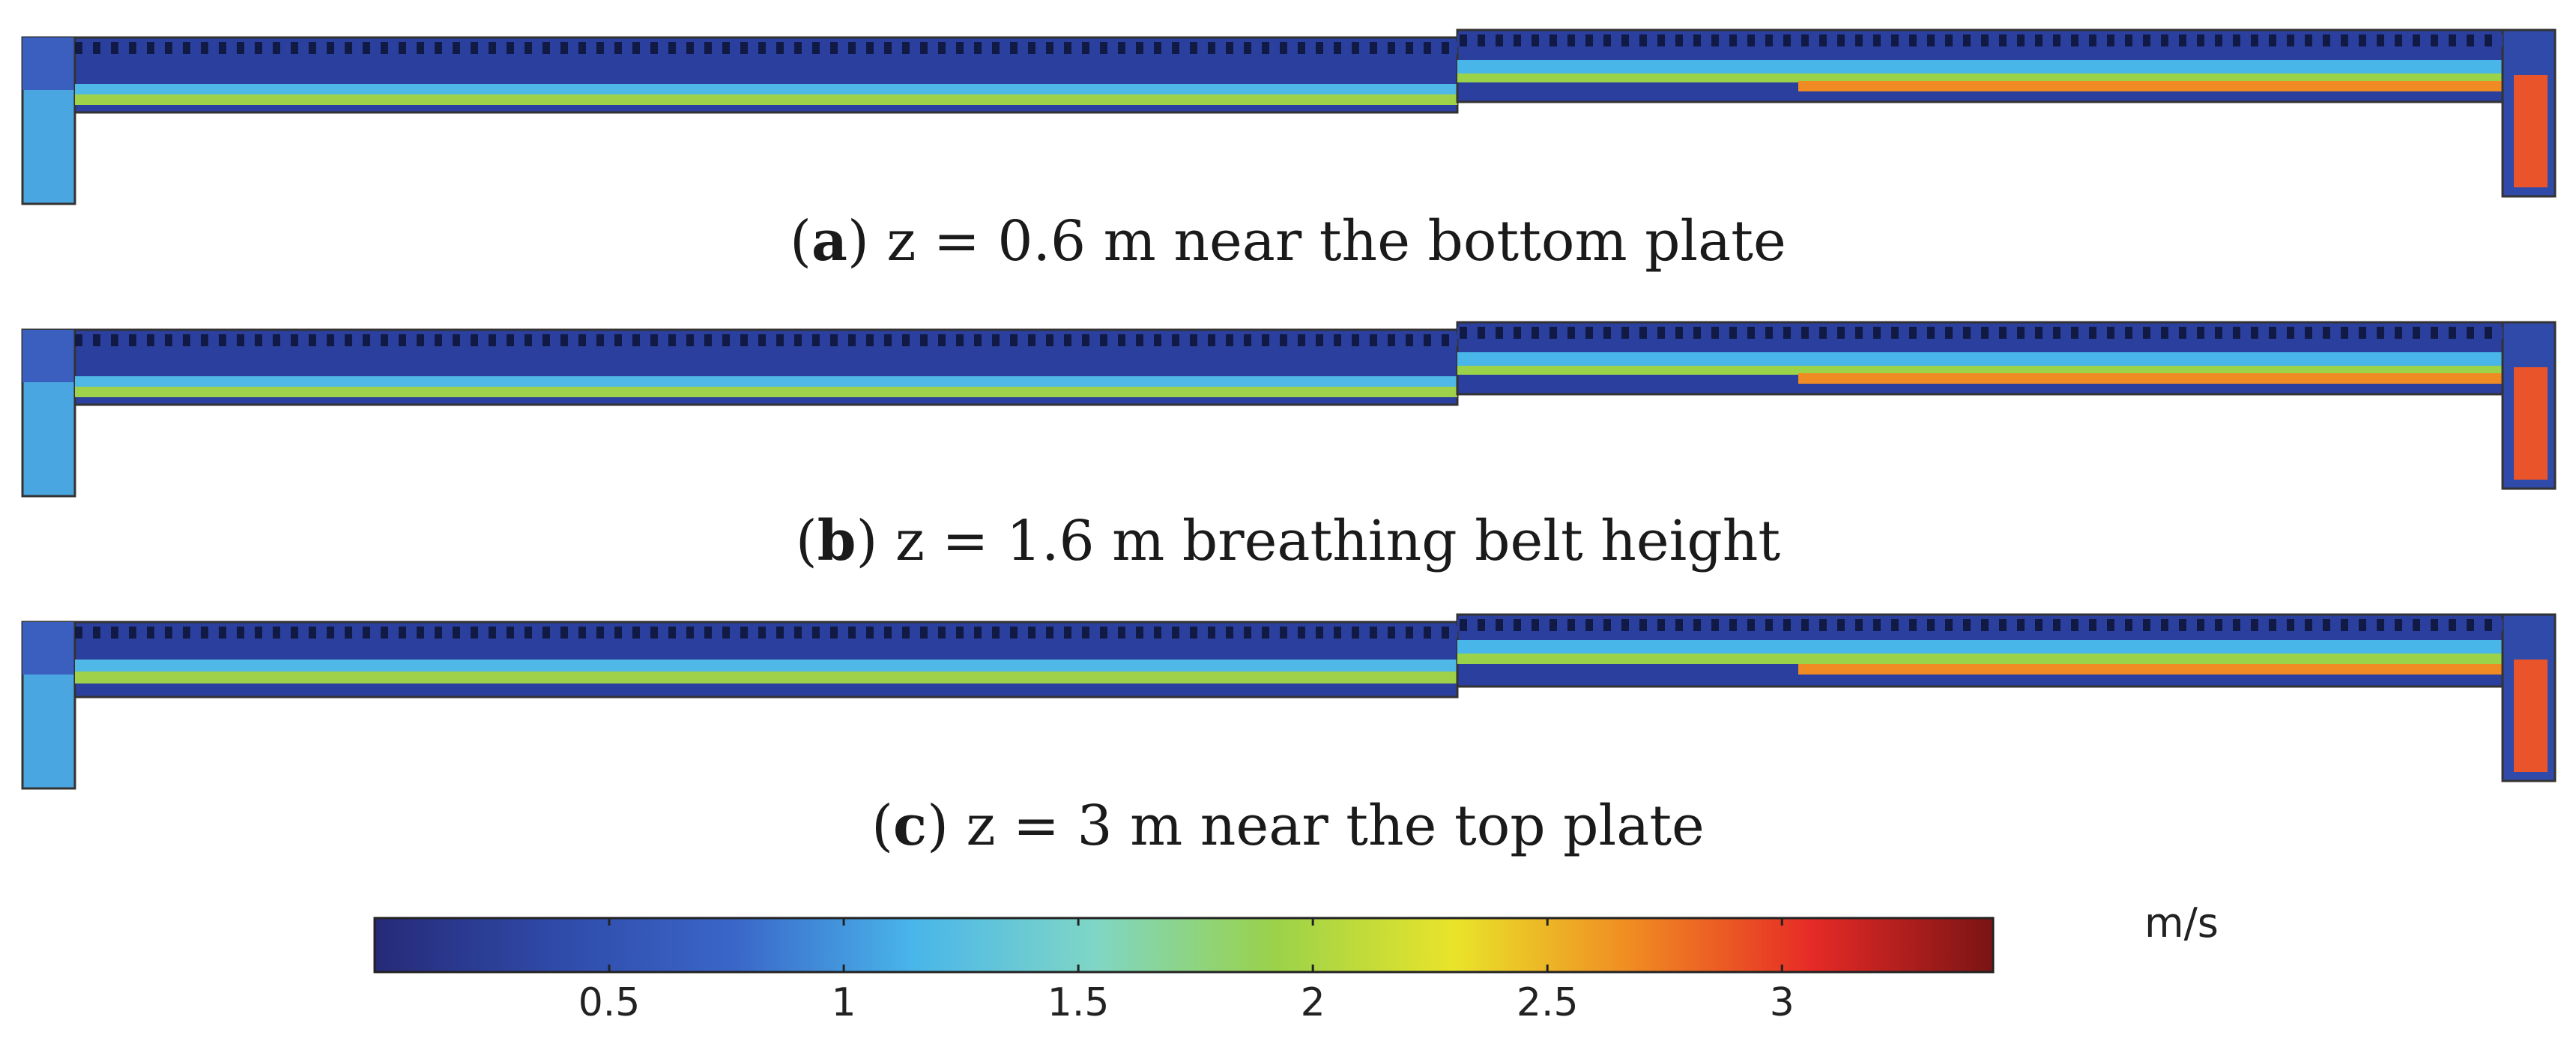 The image size is (2576, 1041). What do you see at coordinates (1548, 1002) in the screenshot?
I see `colorbar-tick-label: 2.5` at bounding box center [1548, 1002].